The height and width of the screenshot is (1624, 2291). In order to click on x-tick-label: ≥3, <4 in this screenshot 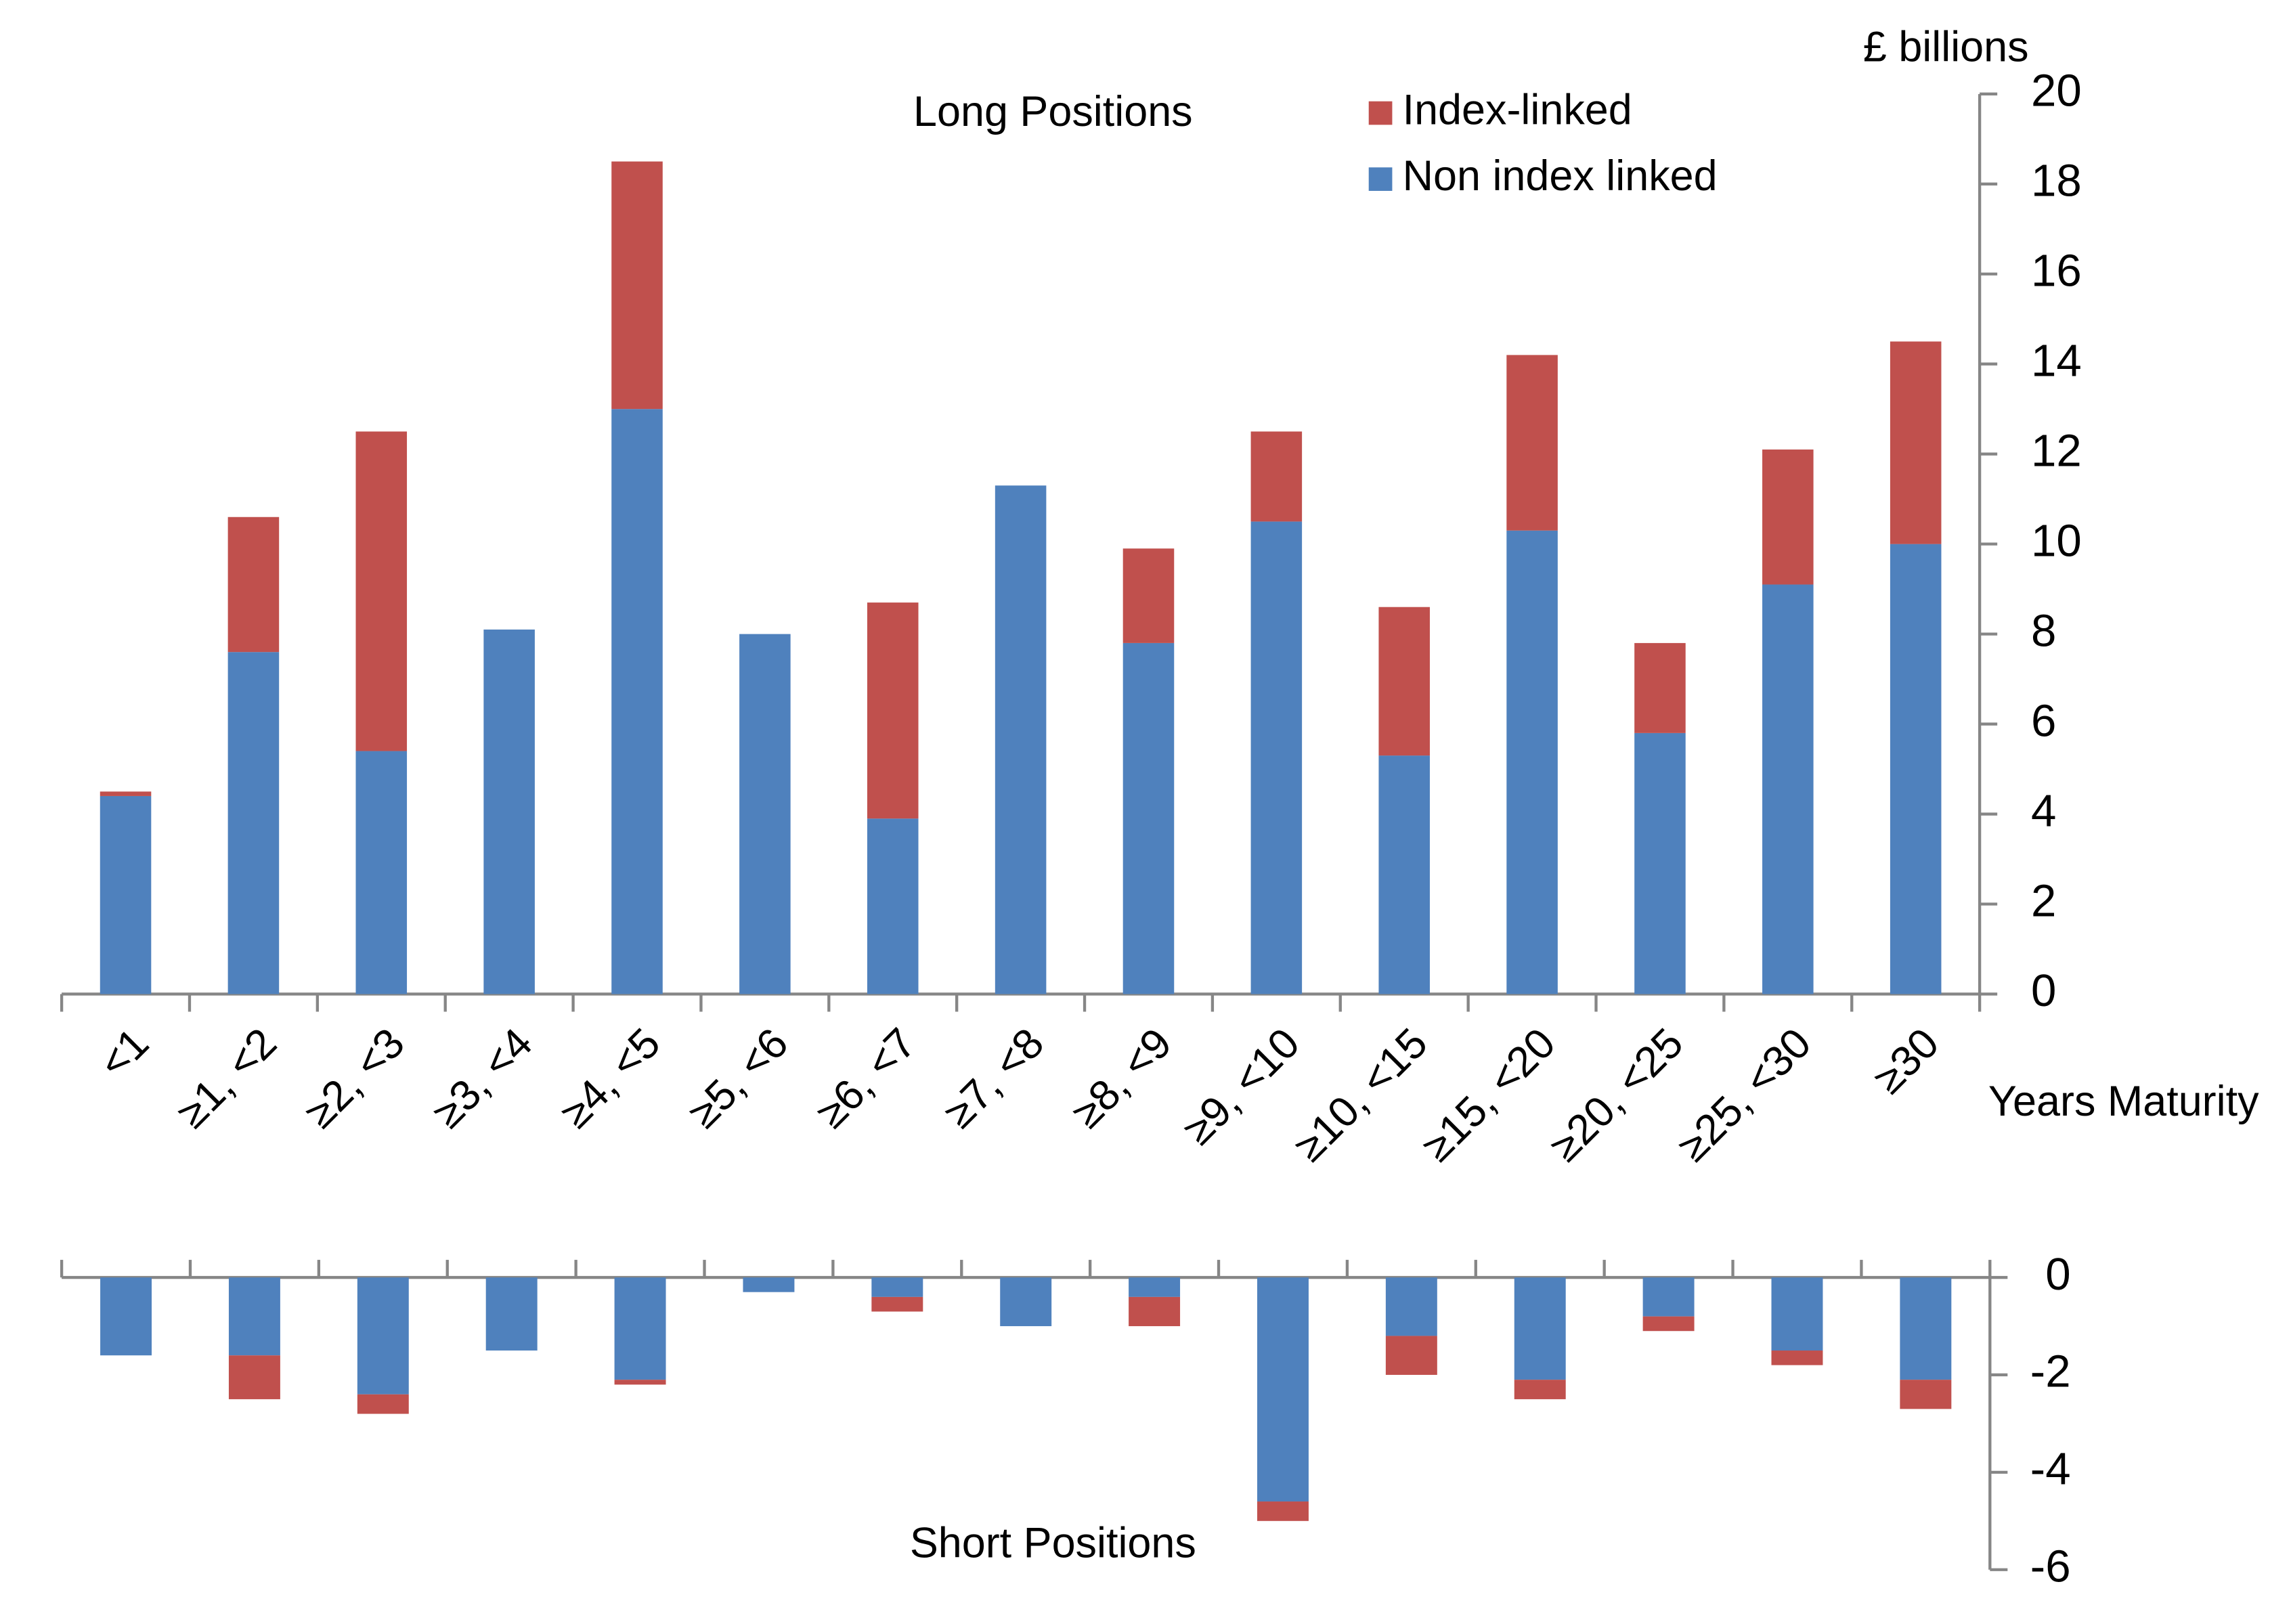, I will do `click(483, 1078)`.